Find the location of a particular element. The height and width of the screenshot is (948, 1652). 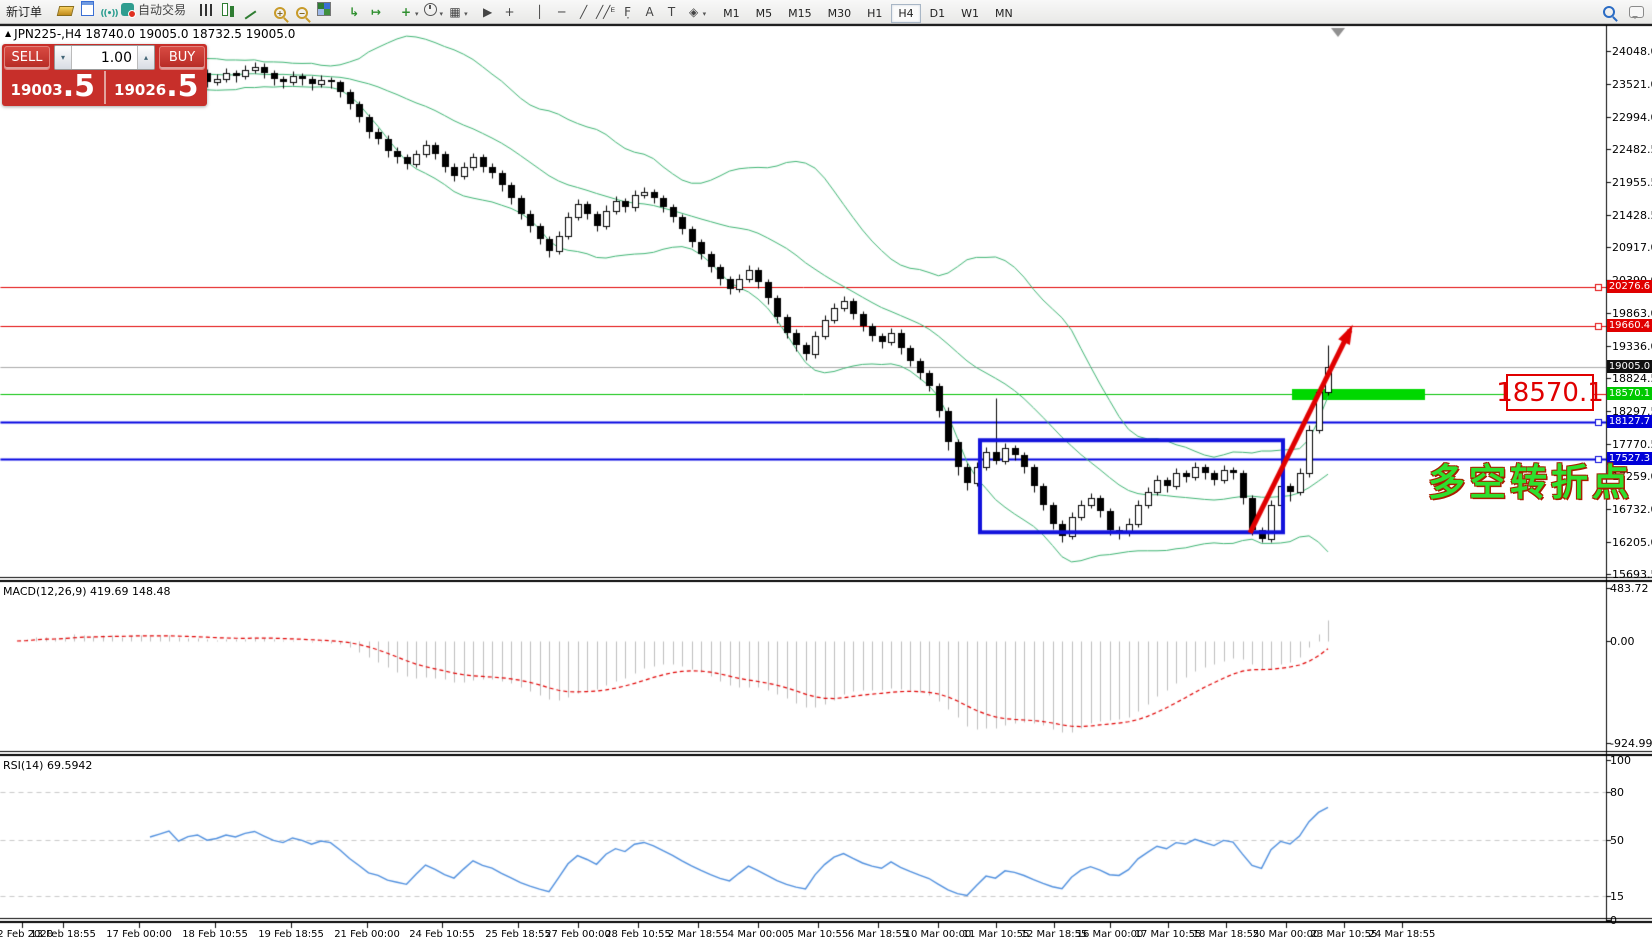

sell-button: SELL is located at coordinates (27, 57).